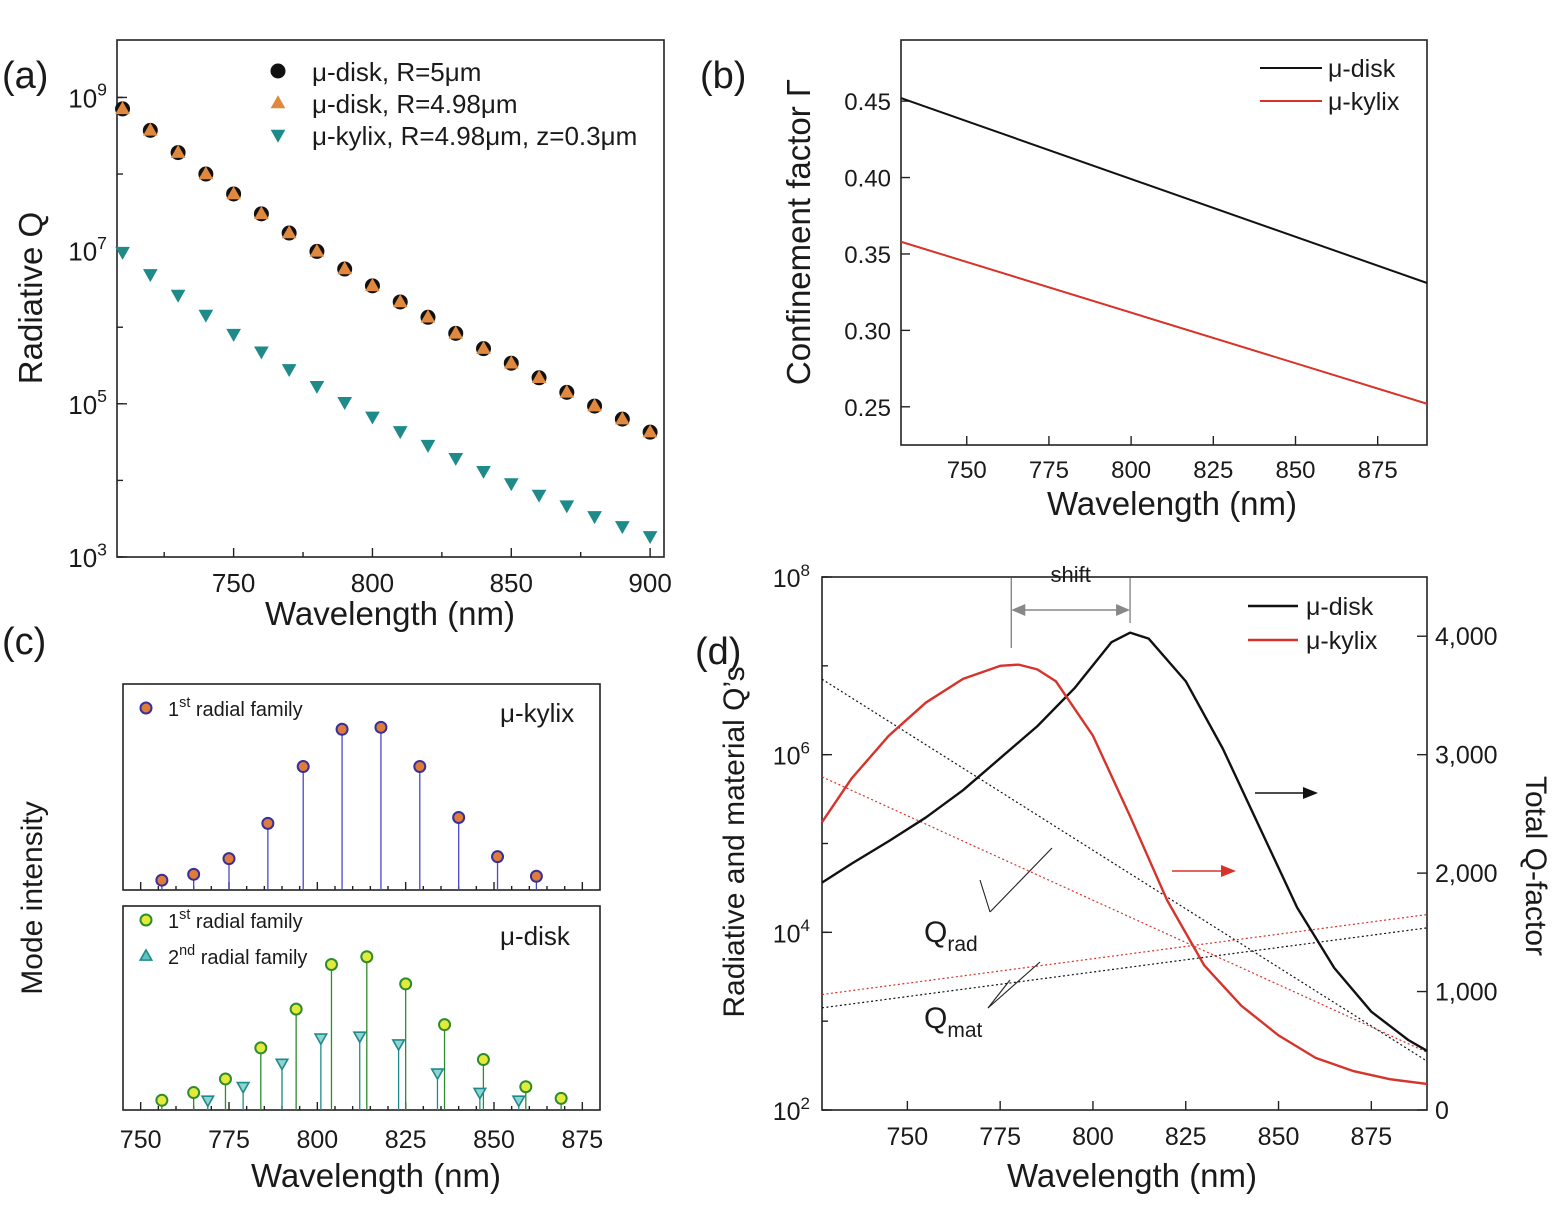  What do you see at coordinates (1228, 871) in the screenshot?
I see `right-axis-arrowhead-red` at bounding box center [1228, 871].